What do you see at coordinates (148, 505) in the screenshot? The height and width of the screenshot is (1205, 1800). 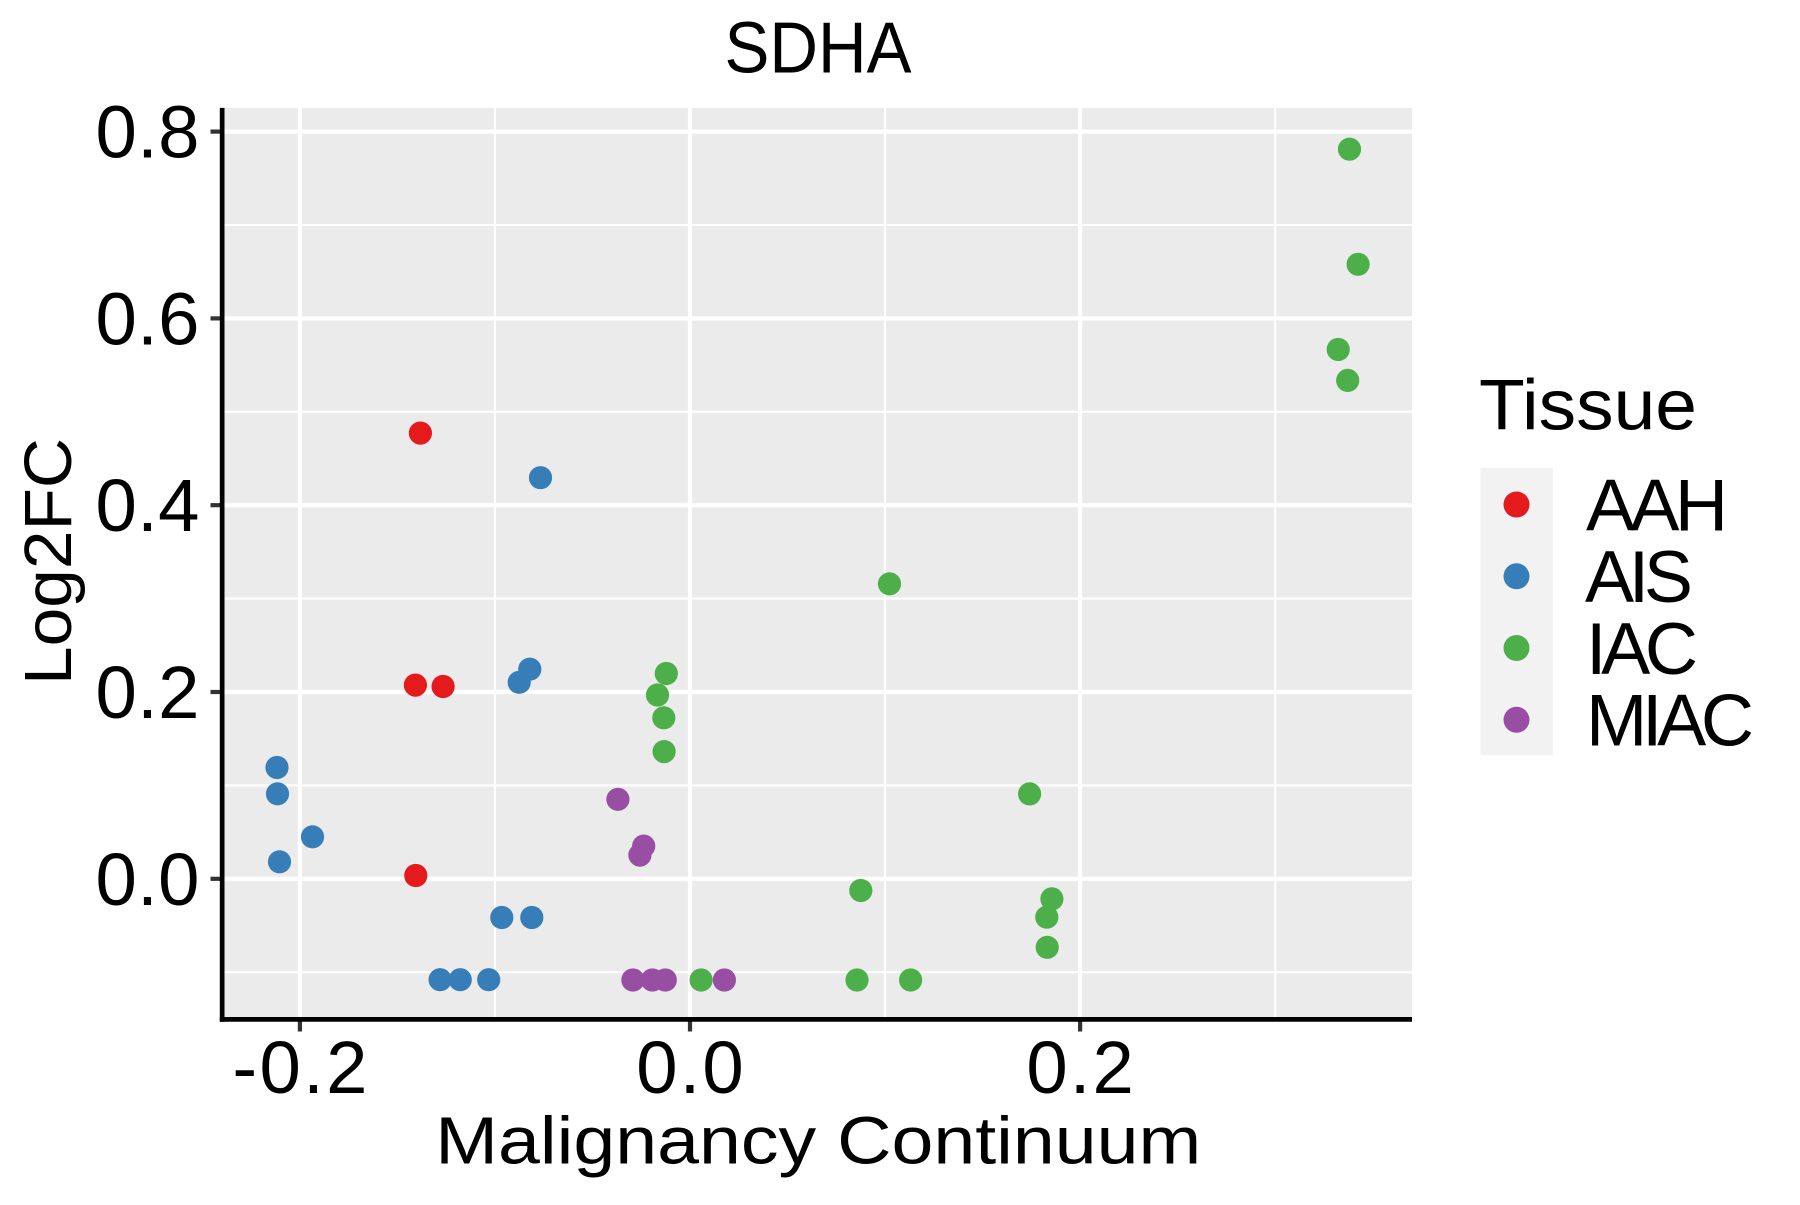 I see `svg-text: 0.4` at bounding box center [148, 505].